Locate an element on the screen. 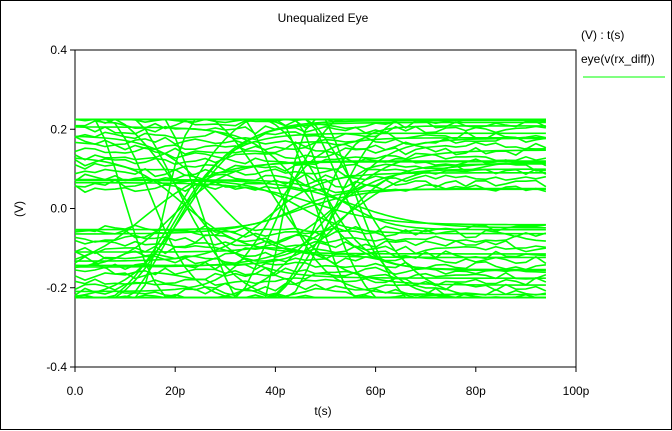  x-axis-label: t(s) is located at coordinates (322, 411).